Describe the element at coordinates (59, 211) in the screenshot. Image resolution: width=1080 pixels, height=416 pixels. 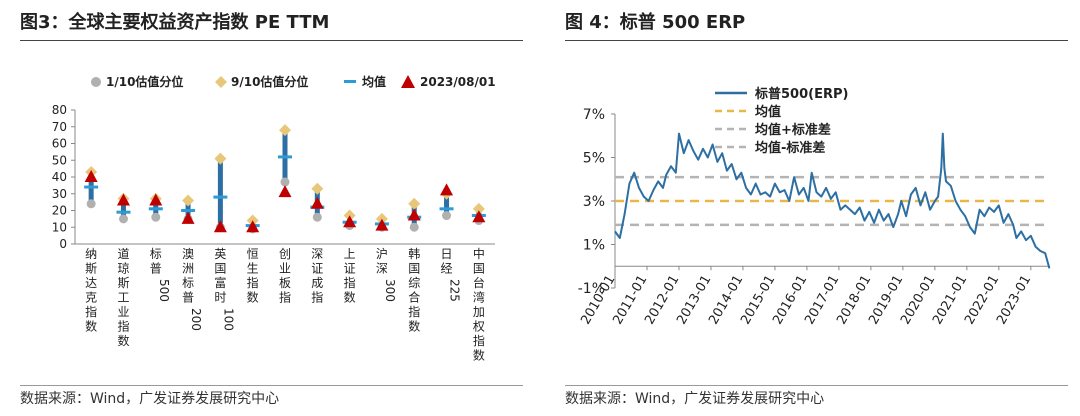
I see `y-tick-label: 20` at that location.